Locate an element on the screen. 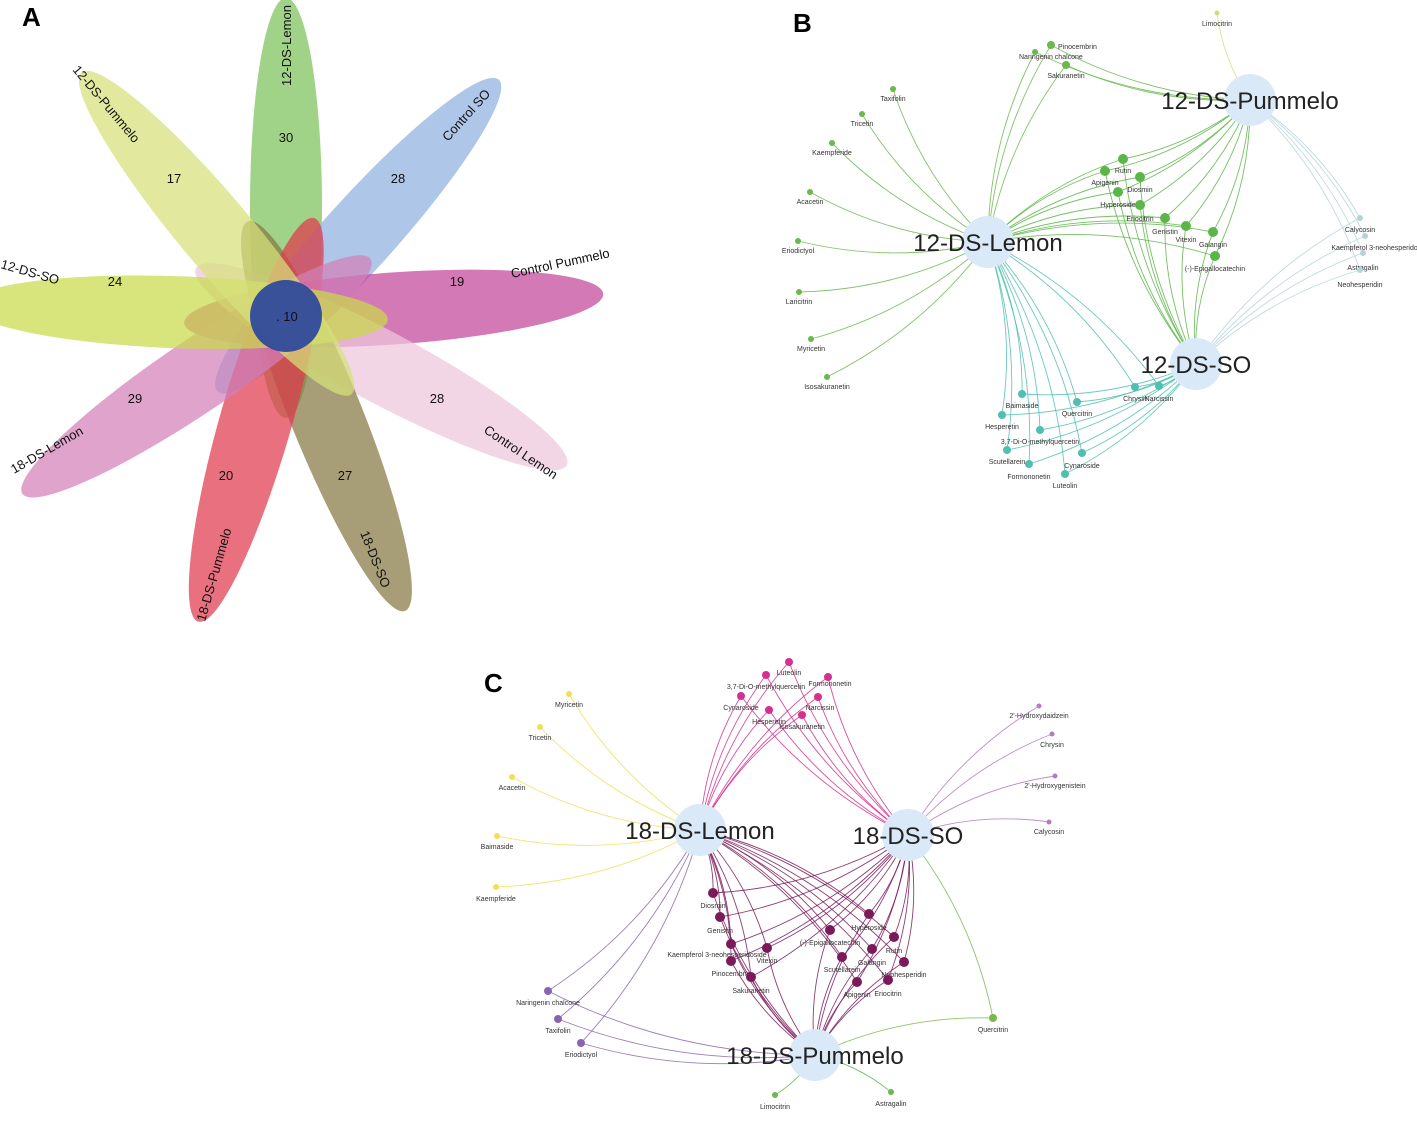 This screenshot has height=1131, width=1417. node-label-vitexin: Vitexin is located at coordinates (1186, 240).